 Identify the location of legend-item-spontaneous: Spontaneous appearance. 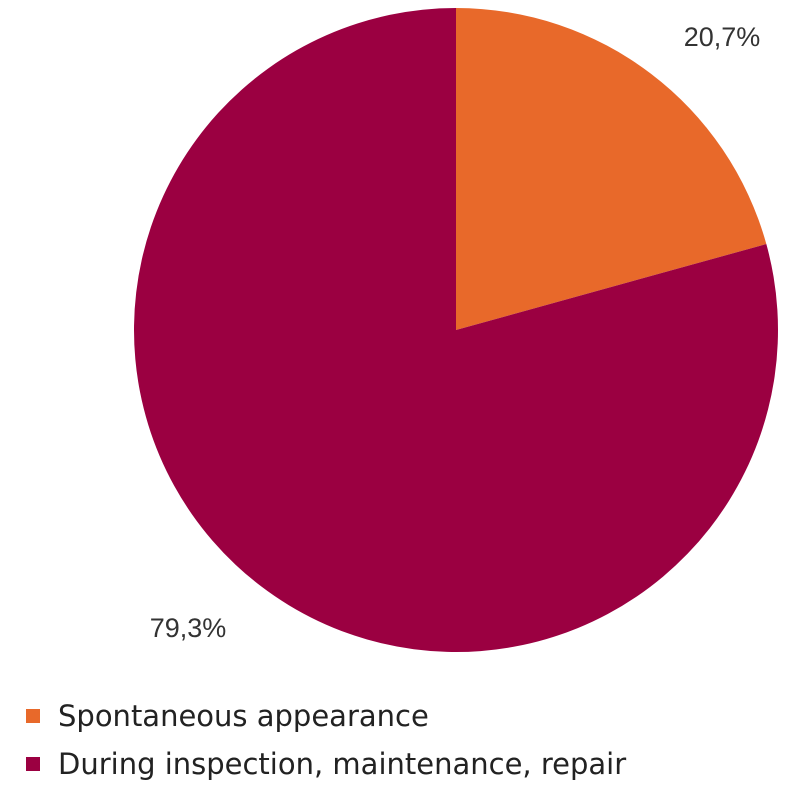
(326, 716).